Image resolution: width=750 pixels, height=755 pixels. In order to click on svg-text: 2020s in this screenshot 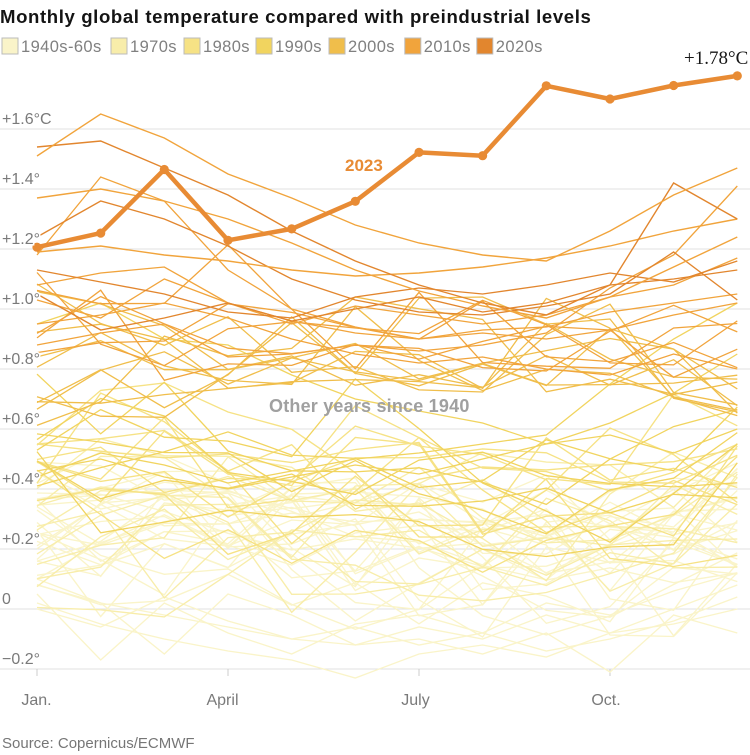, I will do `click(519, 47)`.